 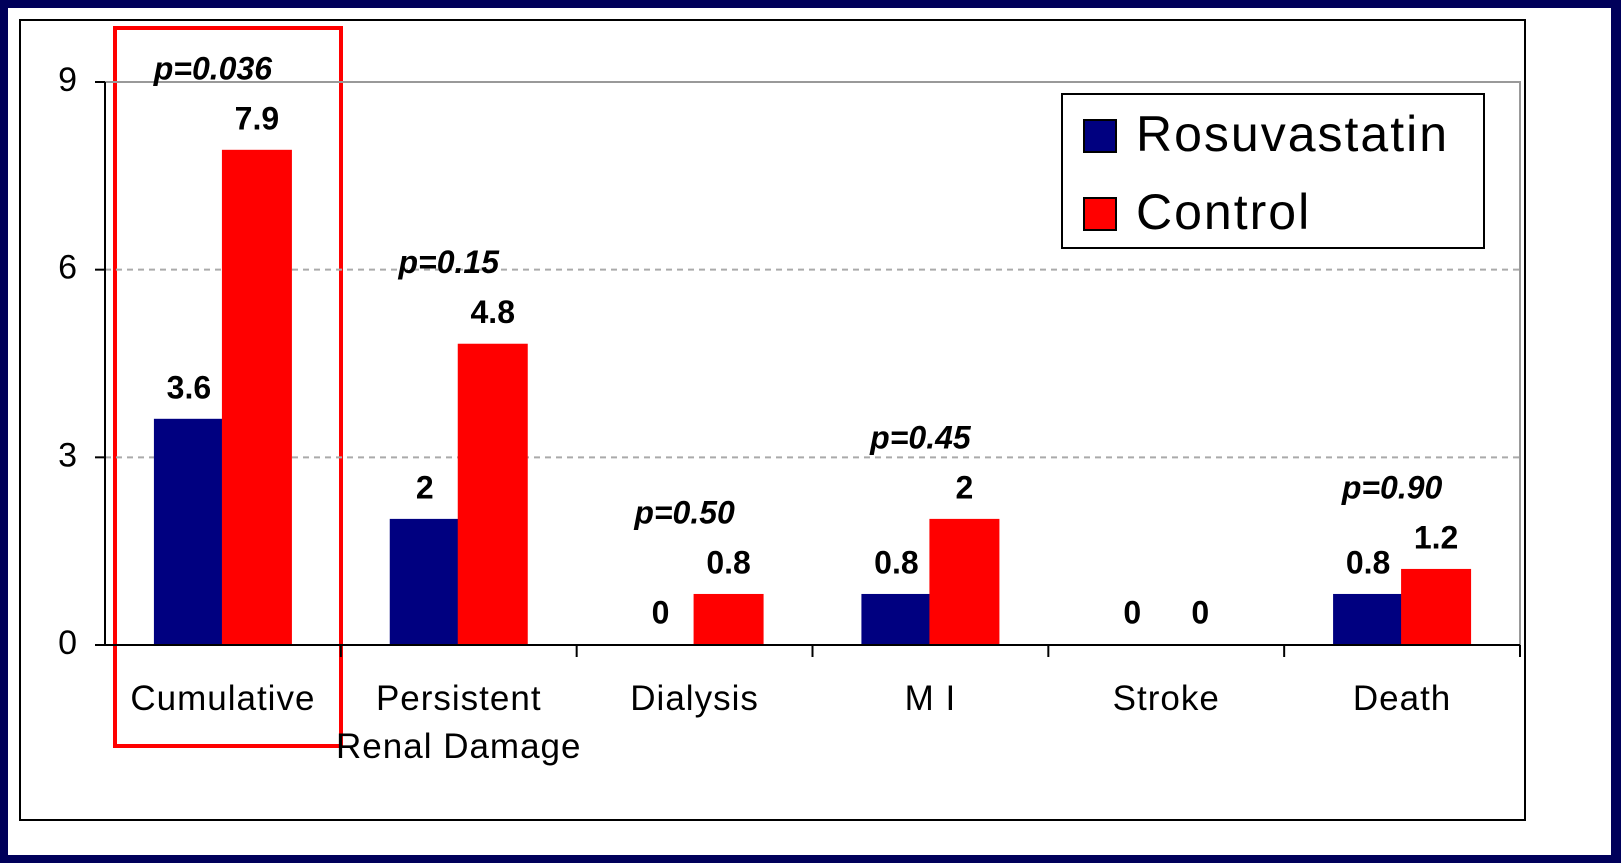 What do you see at coordinates (920, 437) in the screenshot?
I see `p-value: p=0.45` at bounding box center [920, 437].